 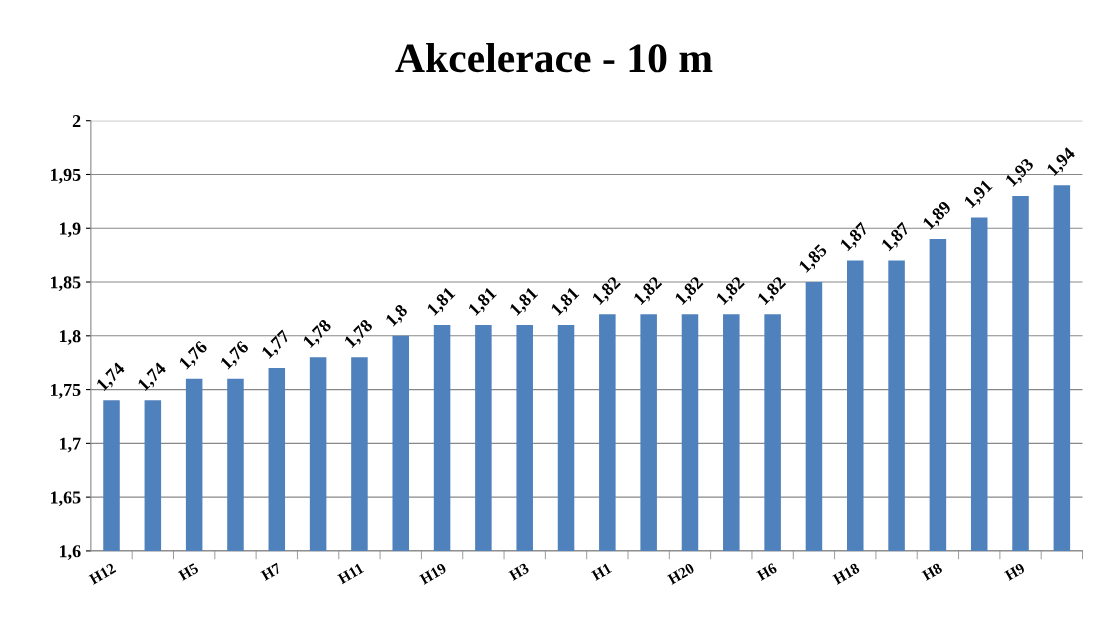 What do you see at coordinates (76, 121) in the screenshot?
I see `y-tick-label: 2` at bounding box center [76, 121].